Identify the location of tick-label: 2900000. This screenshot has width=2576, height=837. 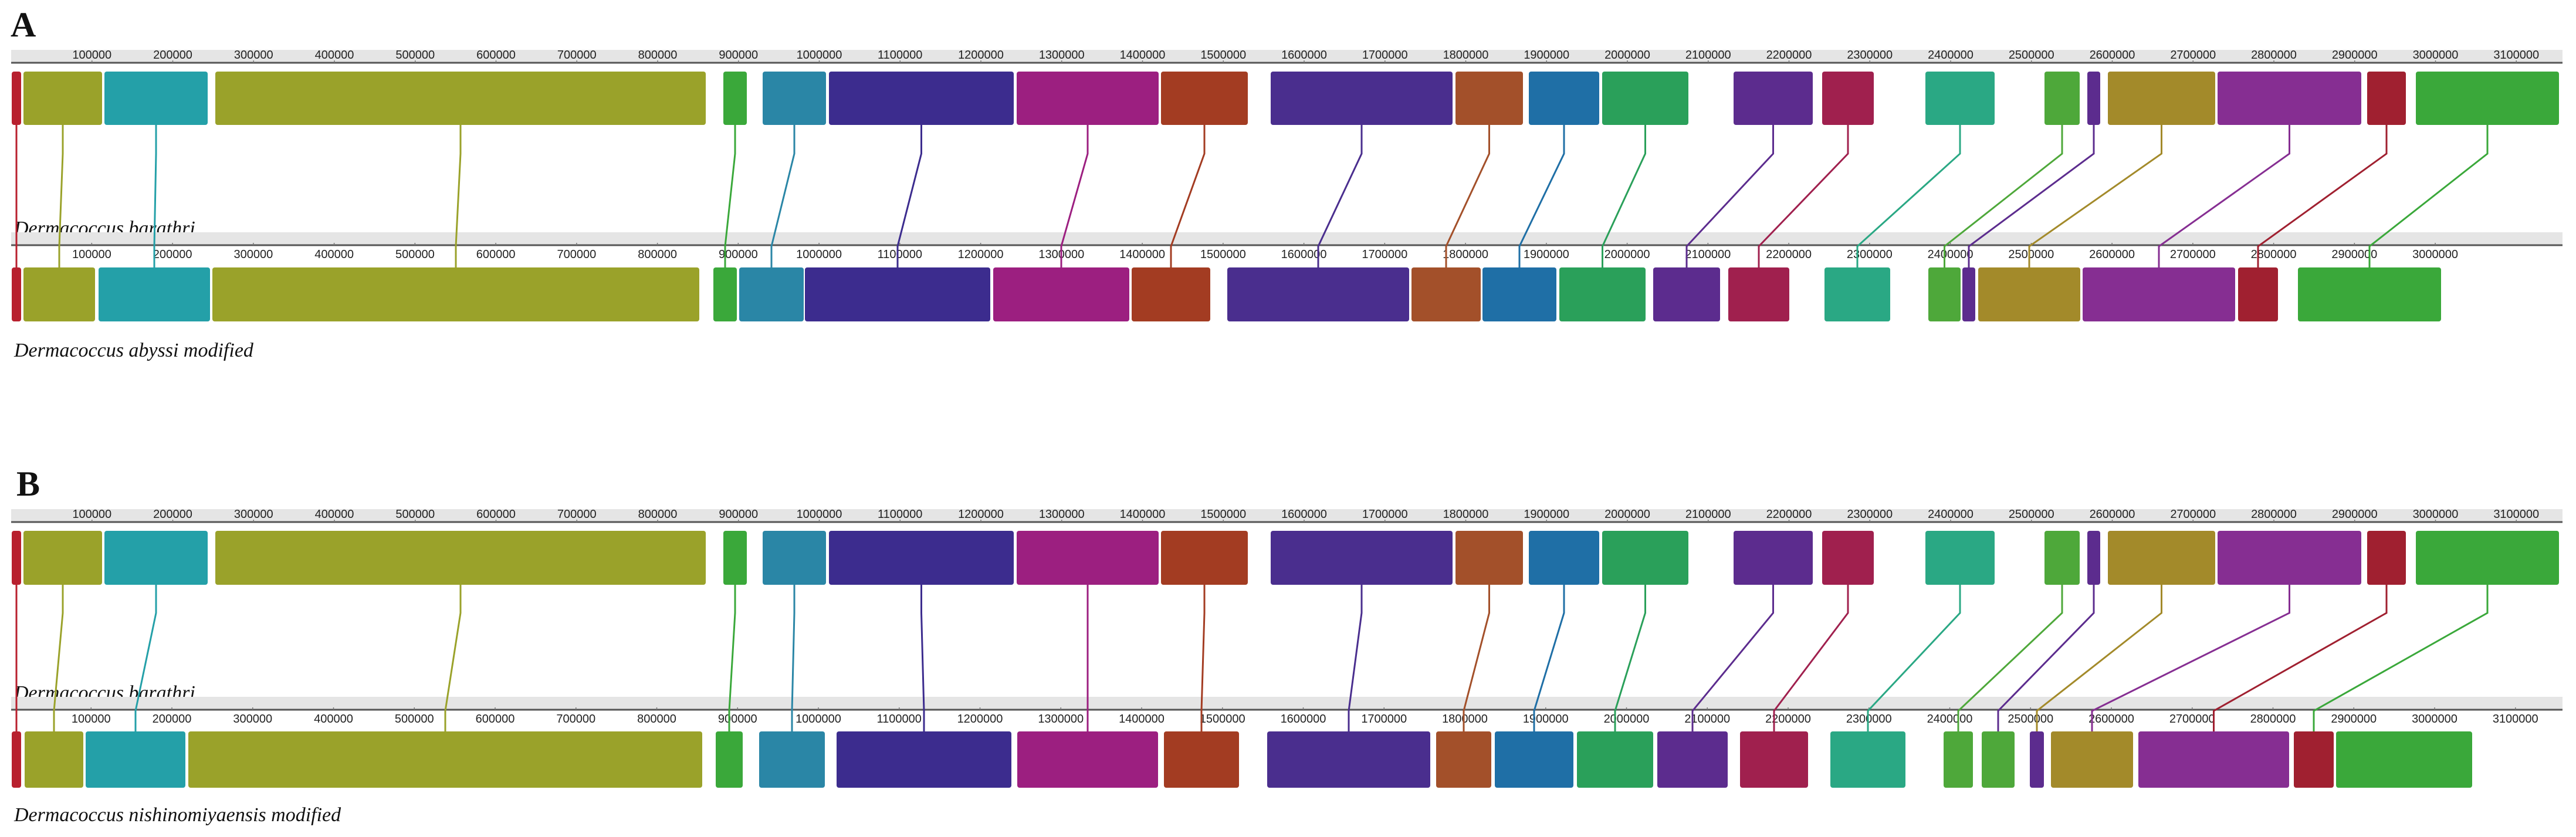
(2355, 56).